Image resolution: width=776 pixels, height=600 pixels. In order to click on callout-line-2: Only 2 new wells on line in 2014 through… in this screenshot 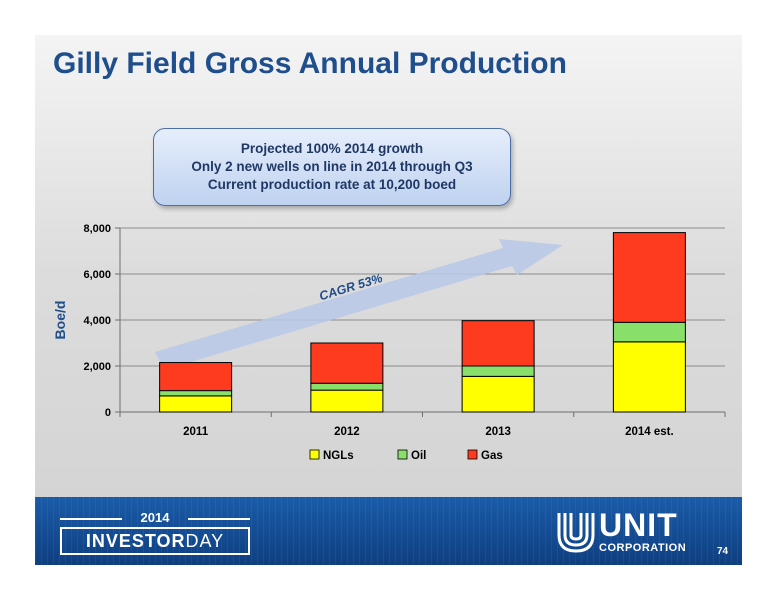, I will do `click(332, 166)`.